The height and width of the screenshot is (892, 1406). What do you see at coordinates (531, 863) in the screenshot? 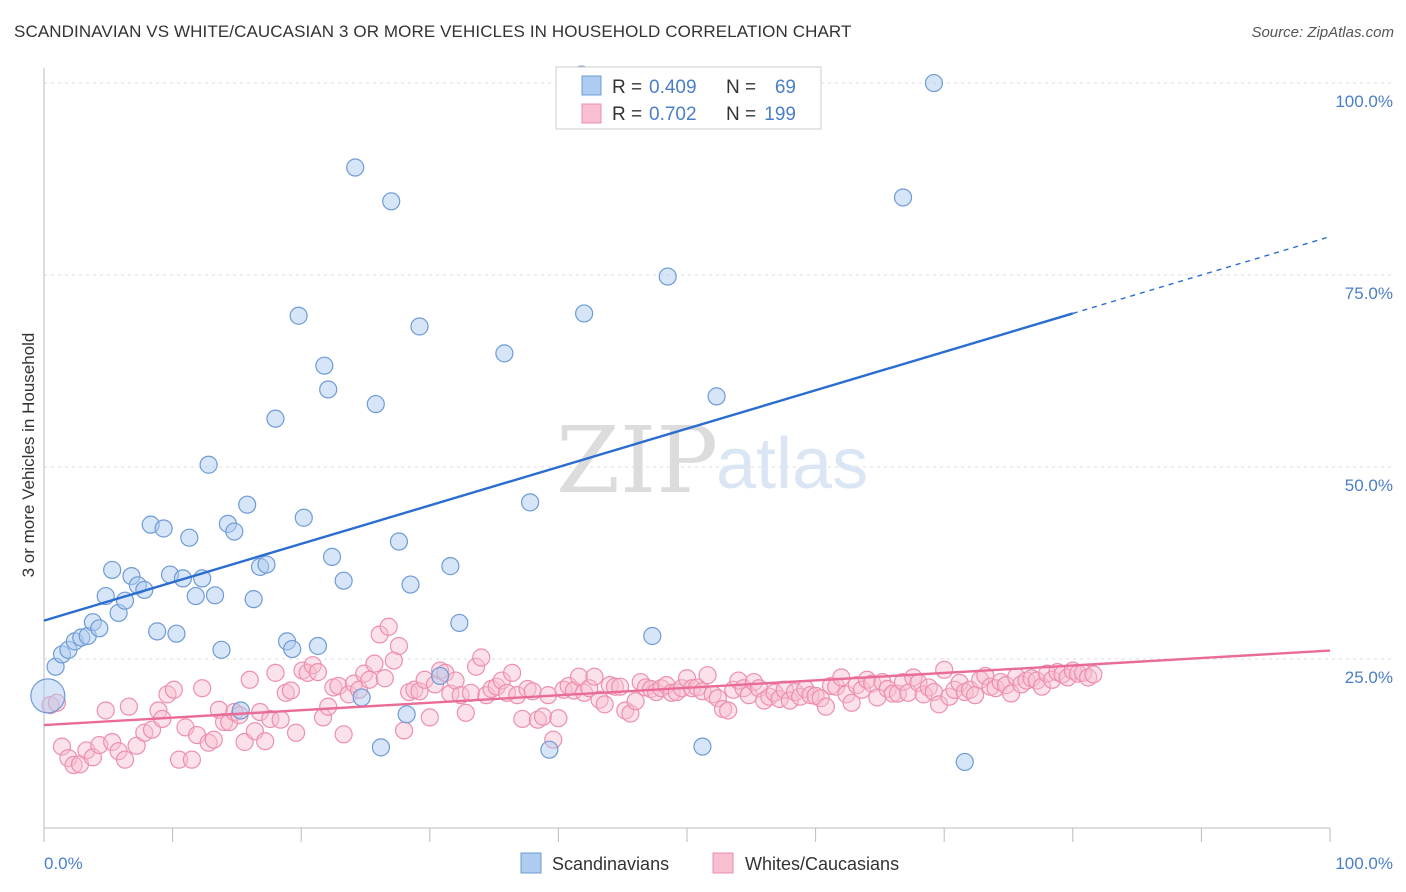
I see `bottom-legend-swatch-scandinavians` at bounding box center [531, 863].